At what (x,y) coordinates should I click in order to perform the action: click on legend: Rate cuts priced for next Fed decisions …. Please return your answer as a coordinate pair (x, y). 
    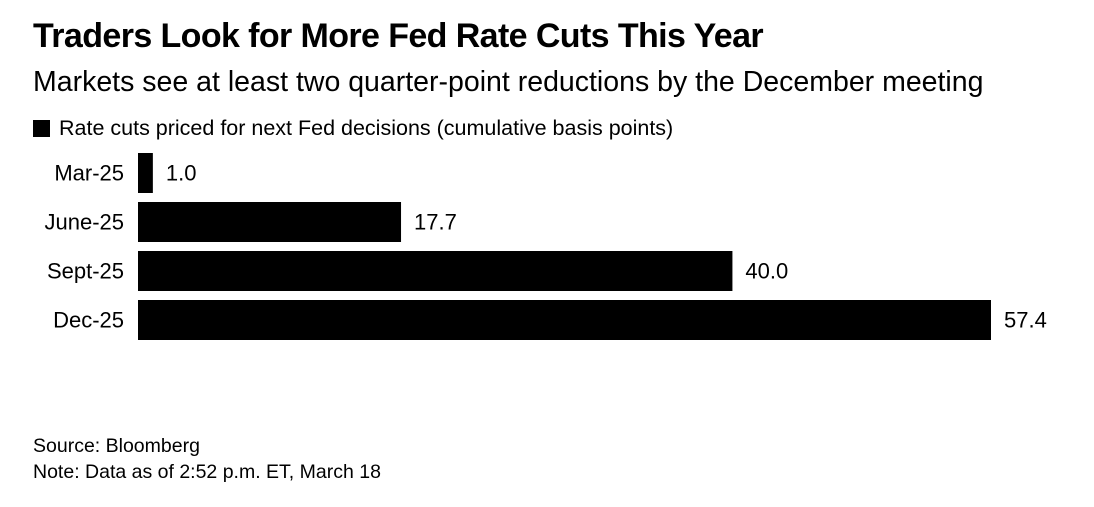
    Looking at the image, I should click on (353, 128).